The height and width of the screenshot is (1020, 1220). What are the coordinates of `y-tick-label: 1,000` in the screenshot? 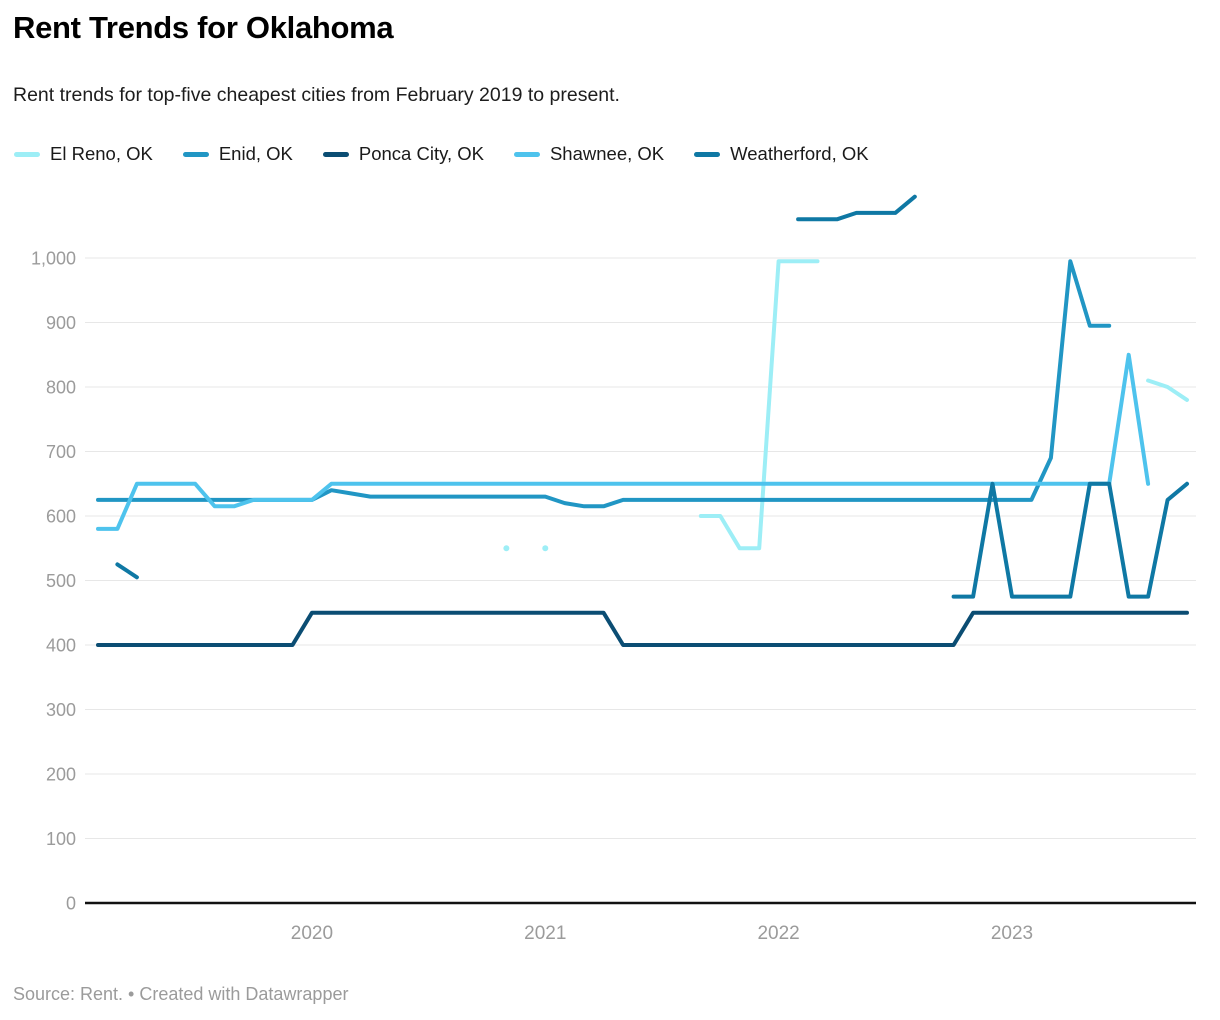 It's located at (53, 259).